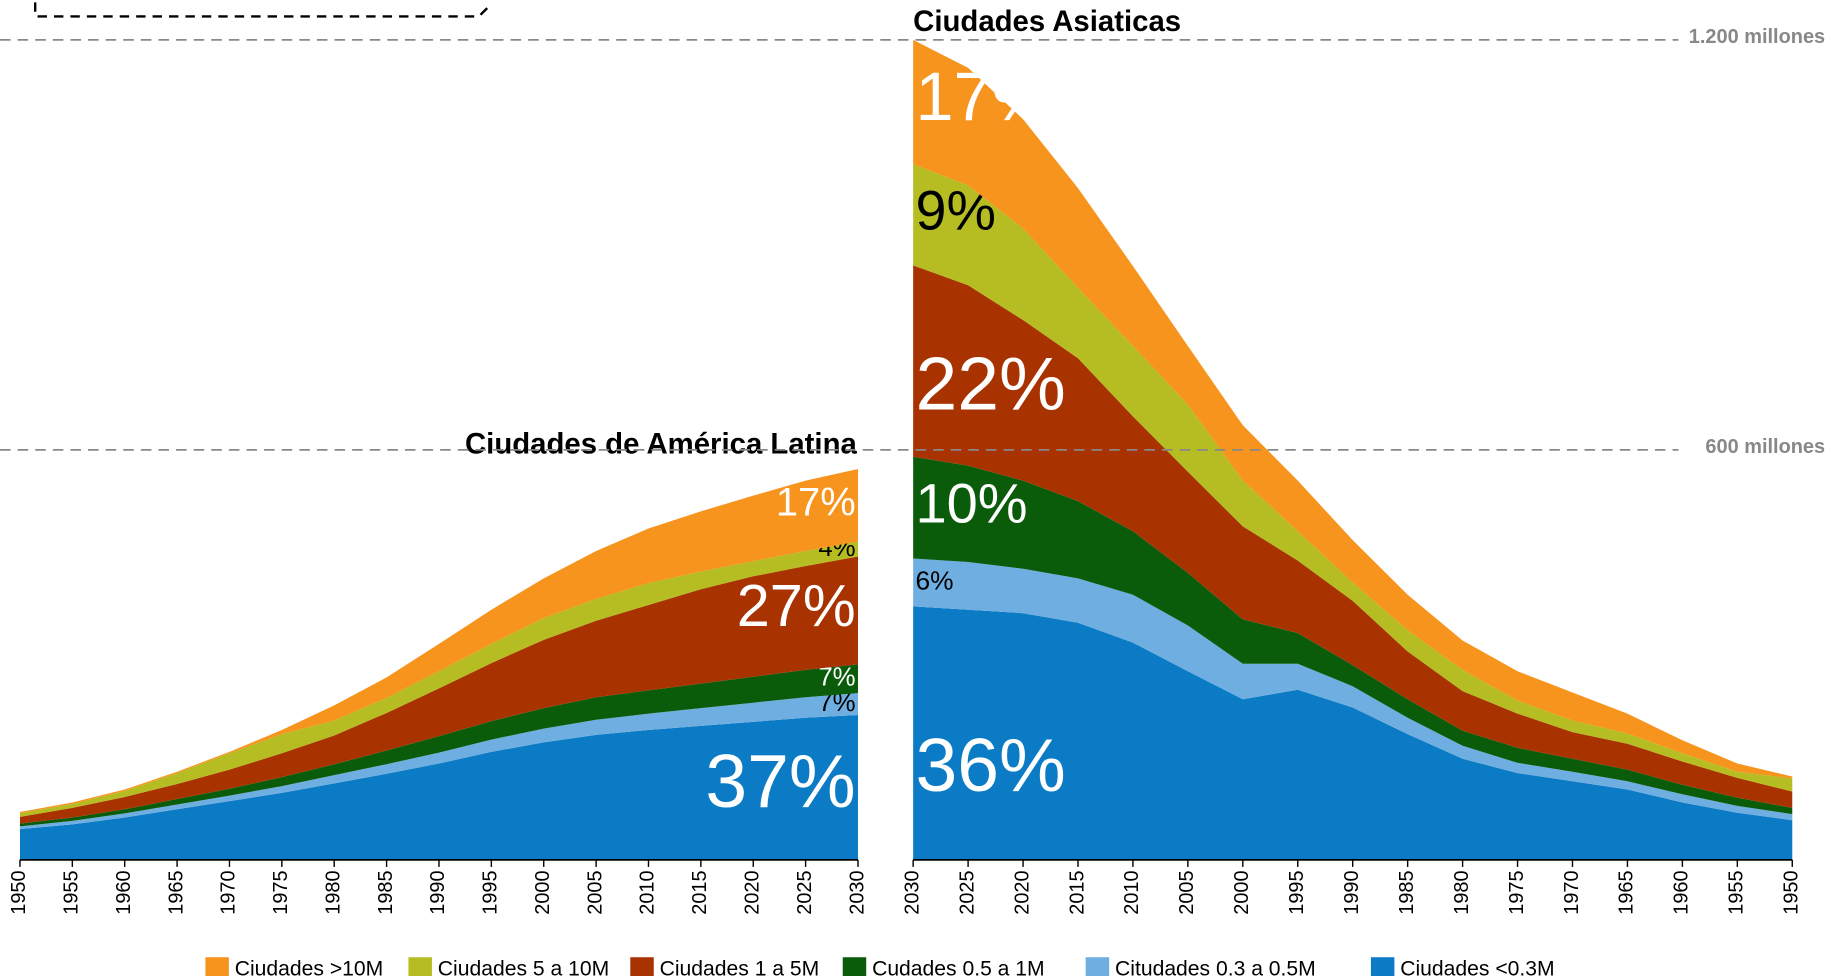 The image size is (1831, 976). Describe the element at coordinates (958, 967) in the screenshot. I see `legend-label: Cudades 0.5 a 1M` at that location.